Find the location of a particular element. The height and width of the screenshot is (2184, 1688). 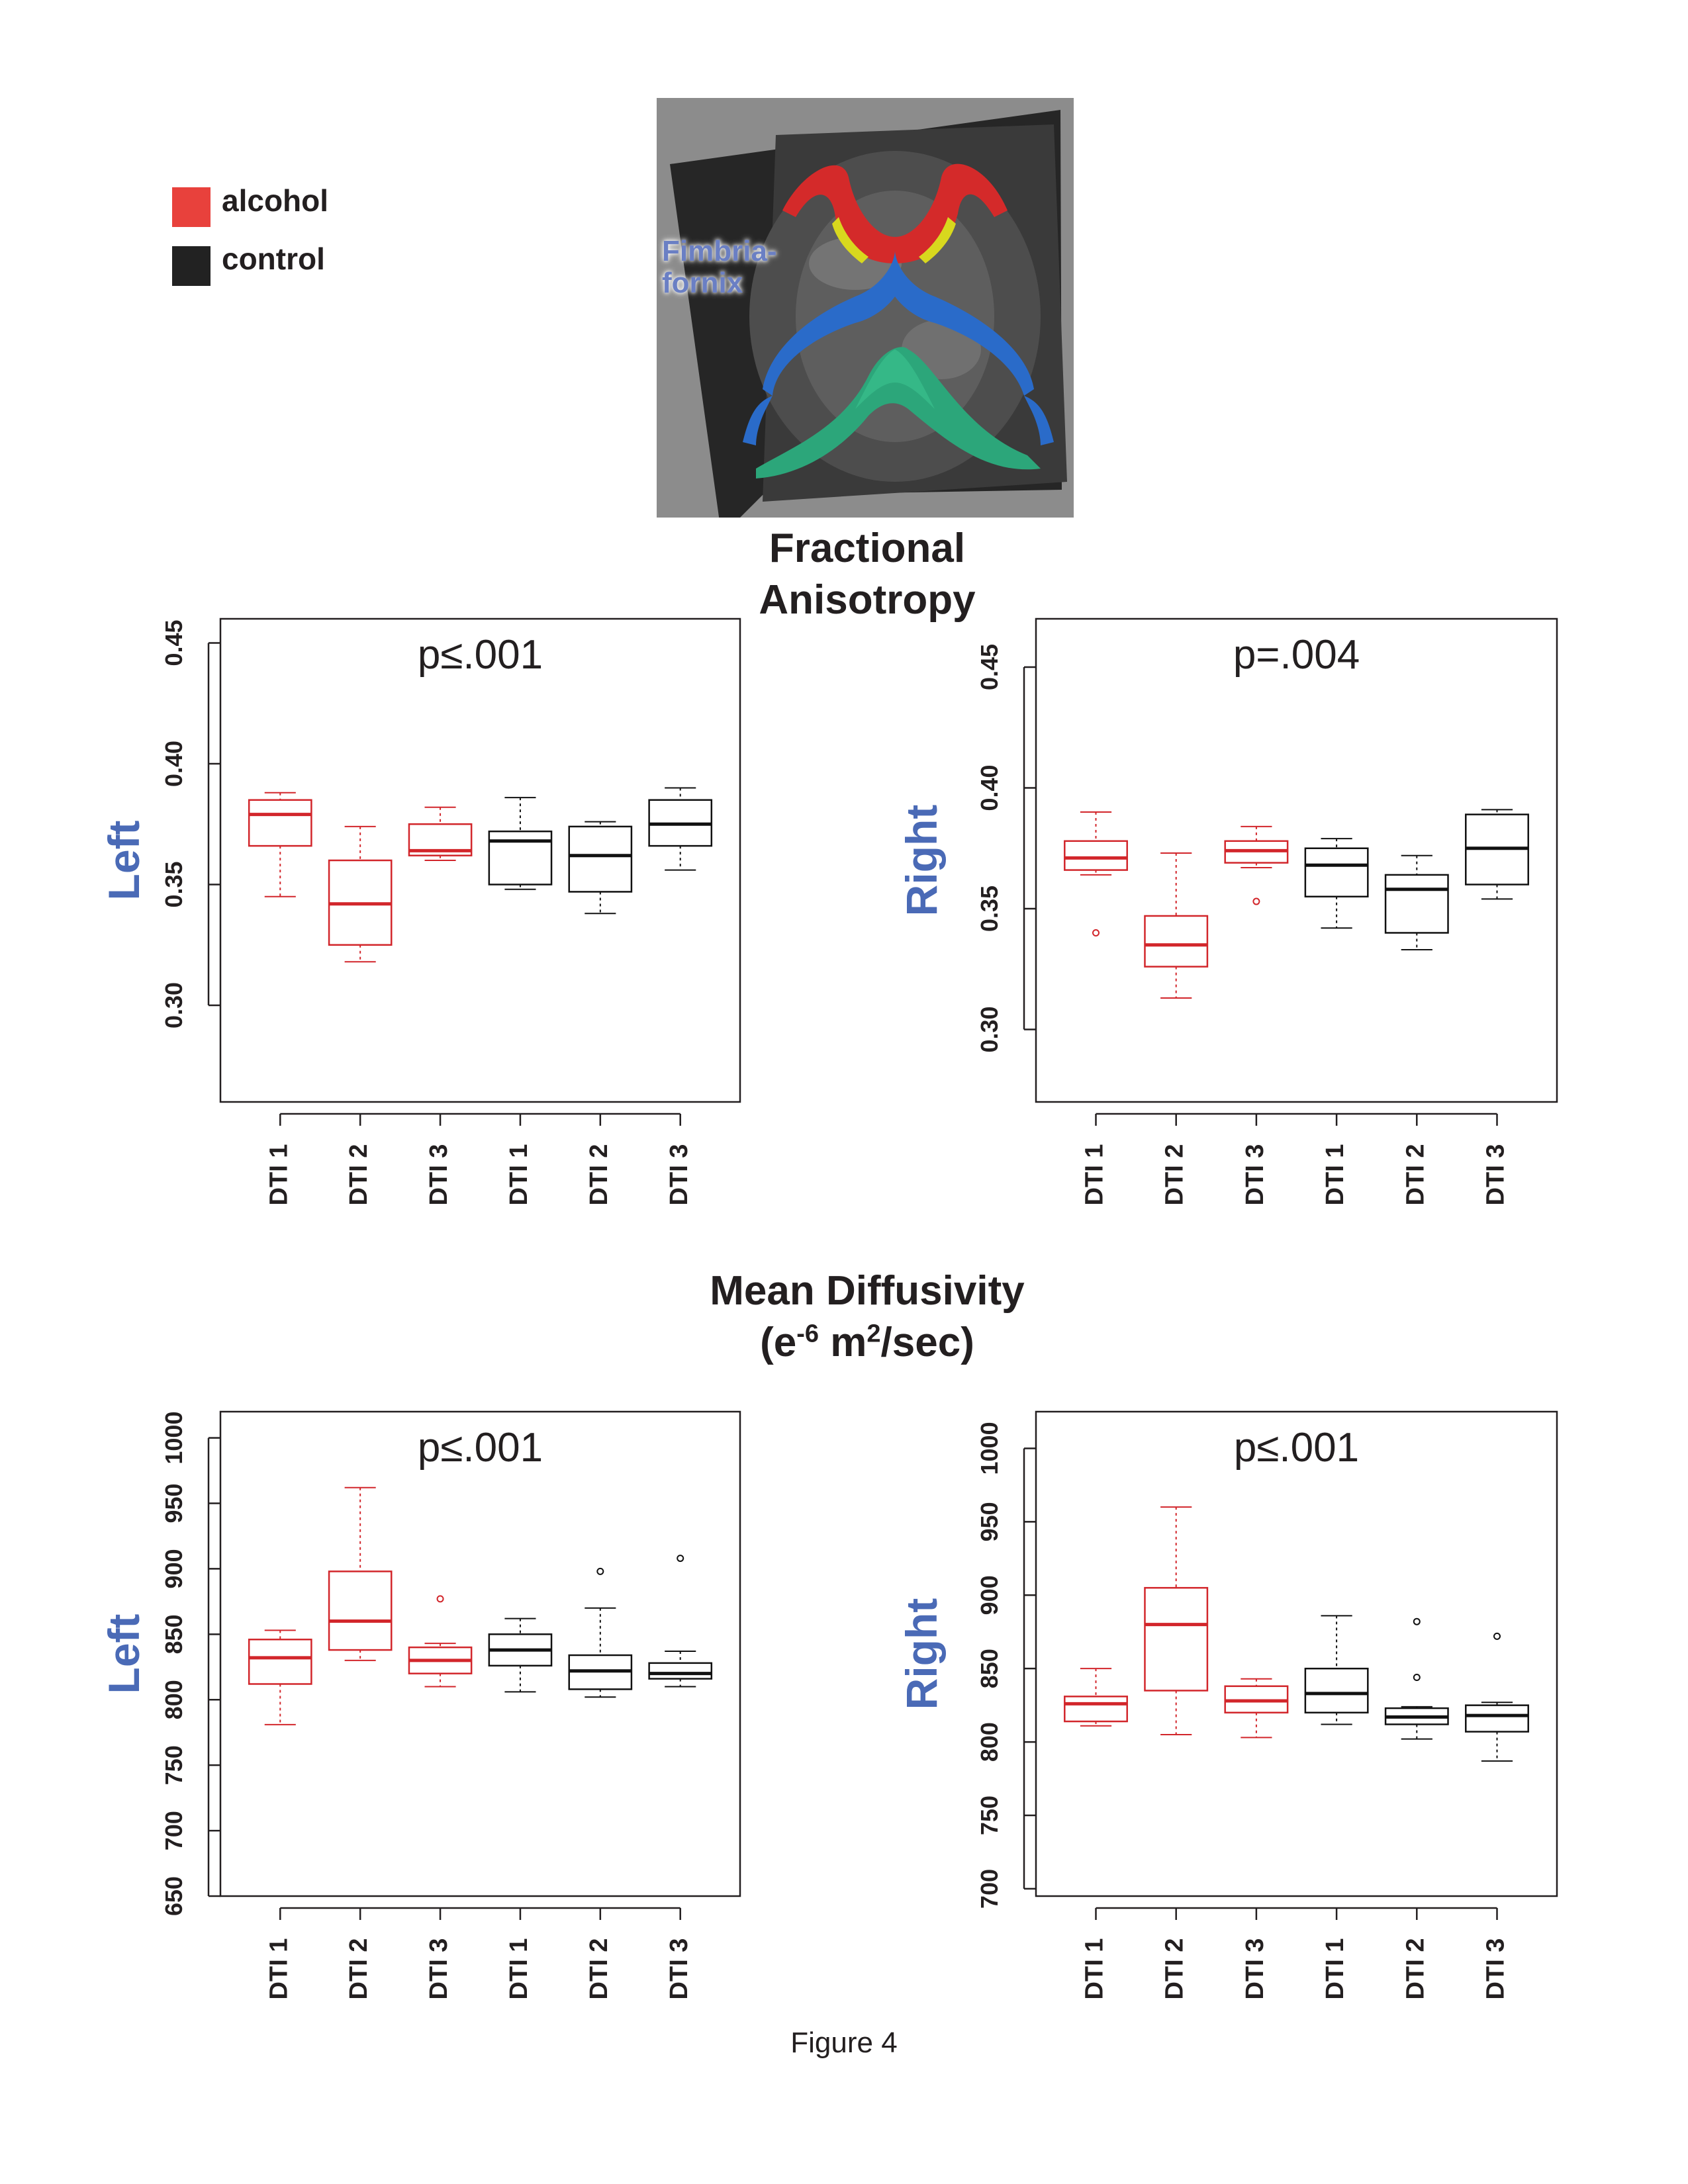

p-value-label: p=.004 is located at coordinates (1296, 655).